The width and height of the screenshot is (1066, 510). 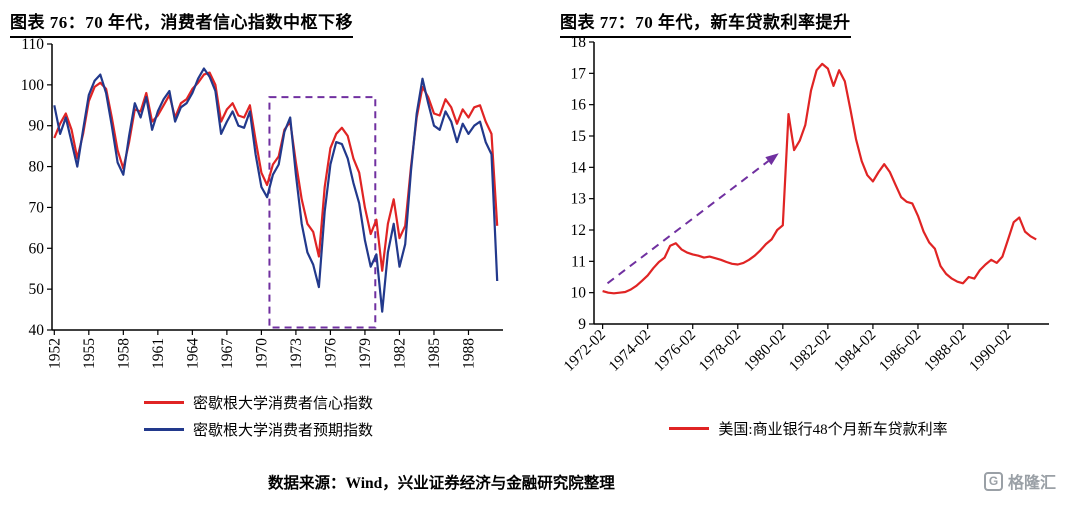 What do you see at coordinates (158, 353) in the screenshot?
I see `svg-text: 1961` at bounding box center [158, 353].